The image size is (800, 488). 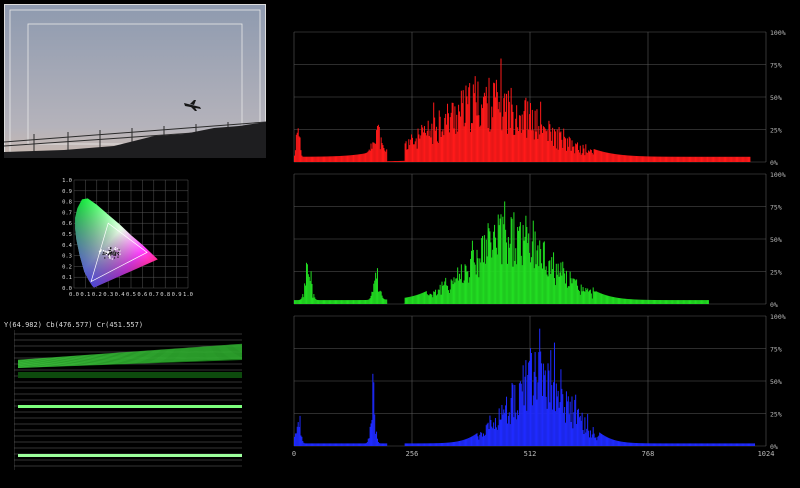 I want to click on cie-y-tick-label: 0.5, so click(x=67, y=235).